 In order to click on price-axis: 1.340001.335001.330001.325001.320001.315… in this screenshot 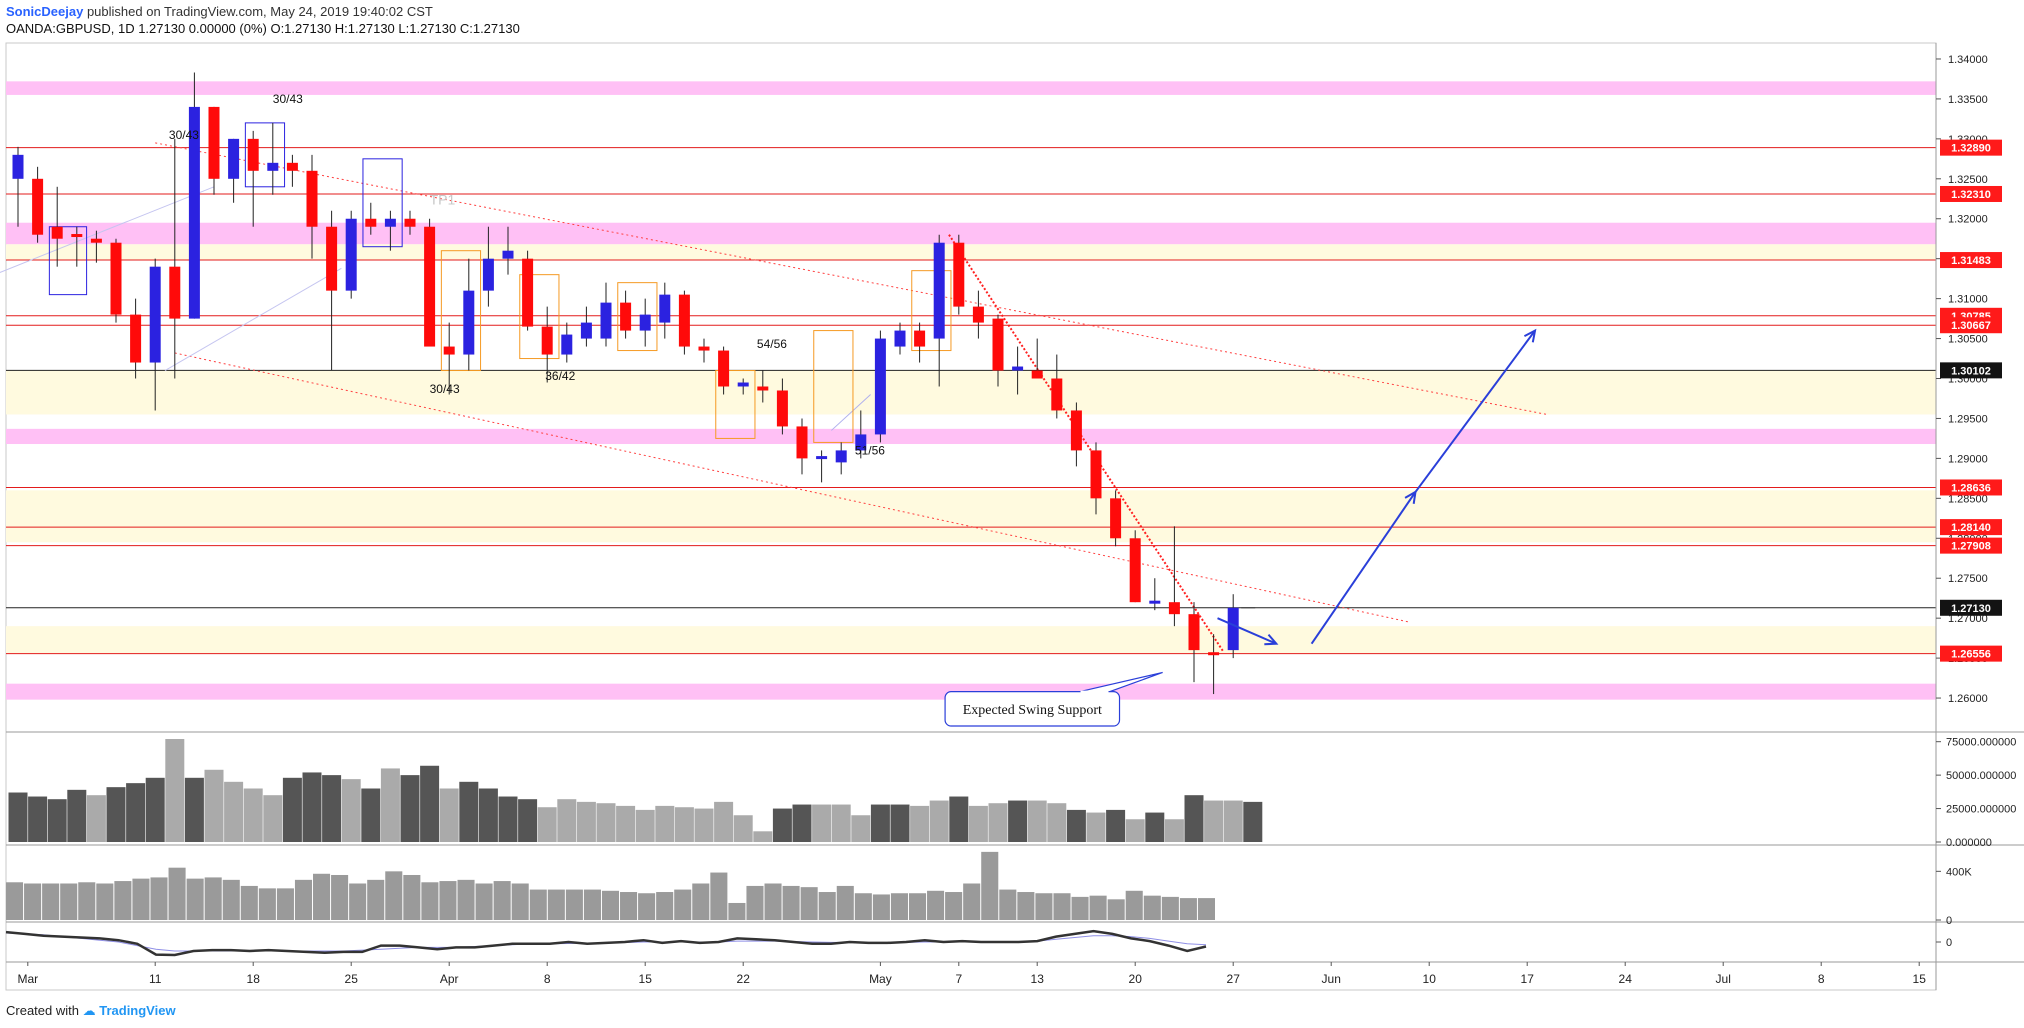, I will do `click(1969, 379)`.